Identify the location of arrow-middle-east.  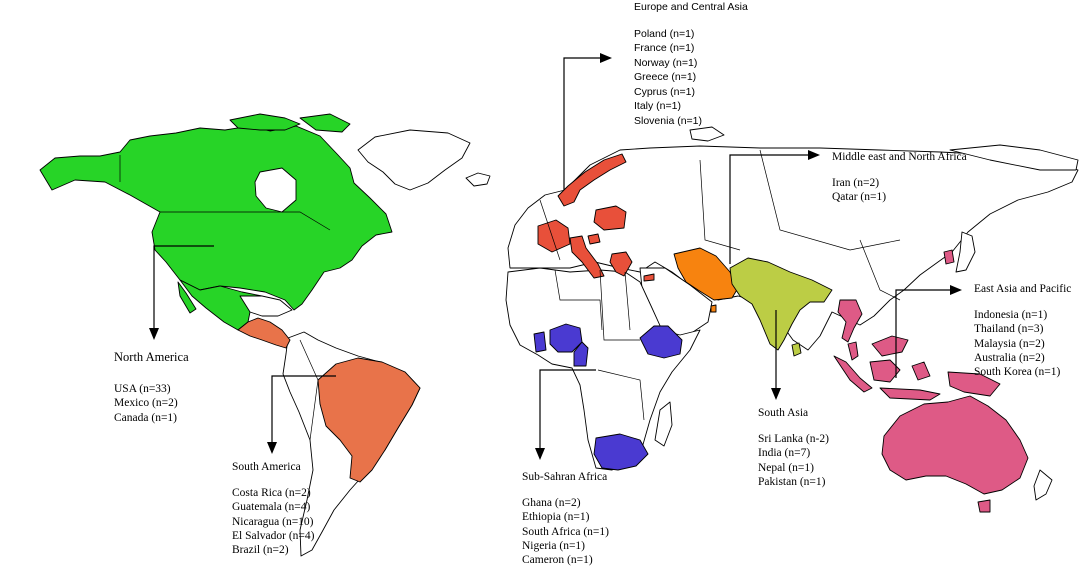
(774, 207).